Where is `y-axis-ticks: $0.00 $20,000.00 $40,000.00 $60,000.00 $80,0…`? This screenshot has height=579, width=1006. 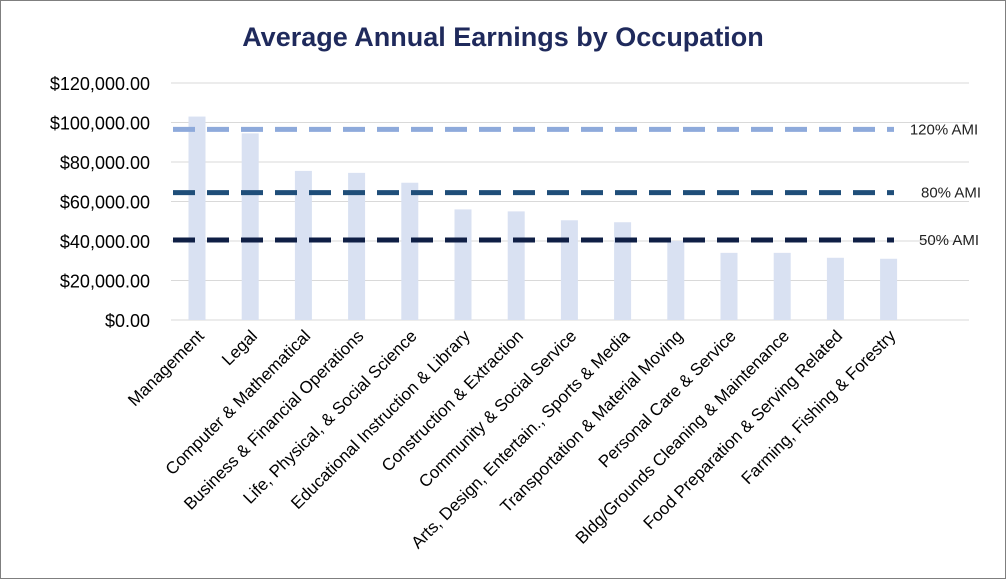
y-axis-ticks: $0.00 $20,000.00 $40,000.00 $60,000.00 $80,0… is located at coordinates (100, 202).